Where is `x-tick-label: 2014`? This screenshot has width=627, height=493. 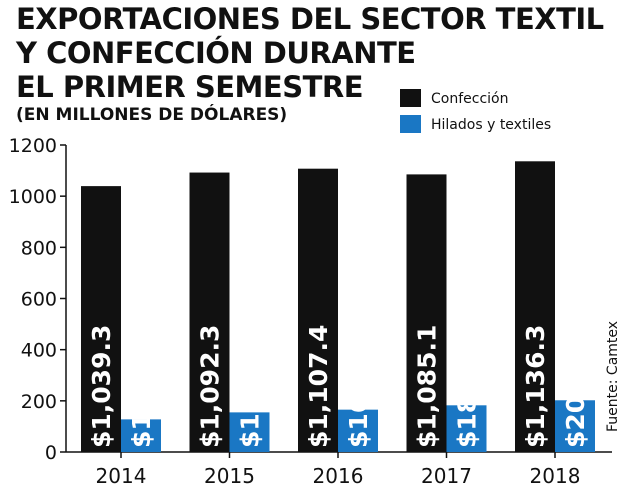 x-tick-label: 2014 is located at coordinates (121, 476).